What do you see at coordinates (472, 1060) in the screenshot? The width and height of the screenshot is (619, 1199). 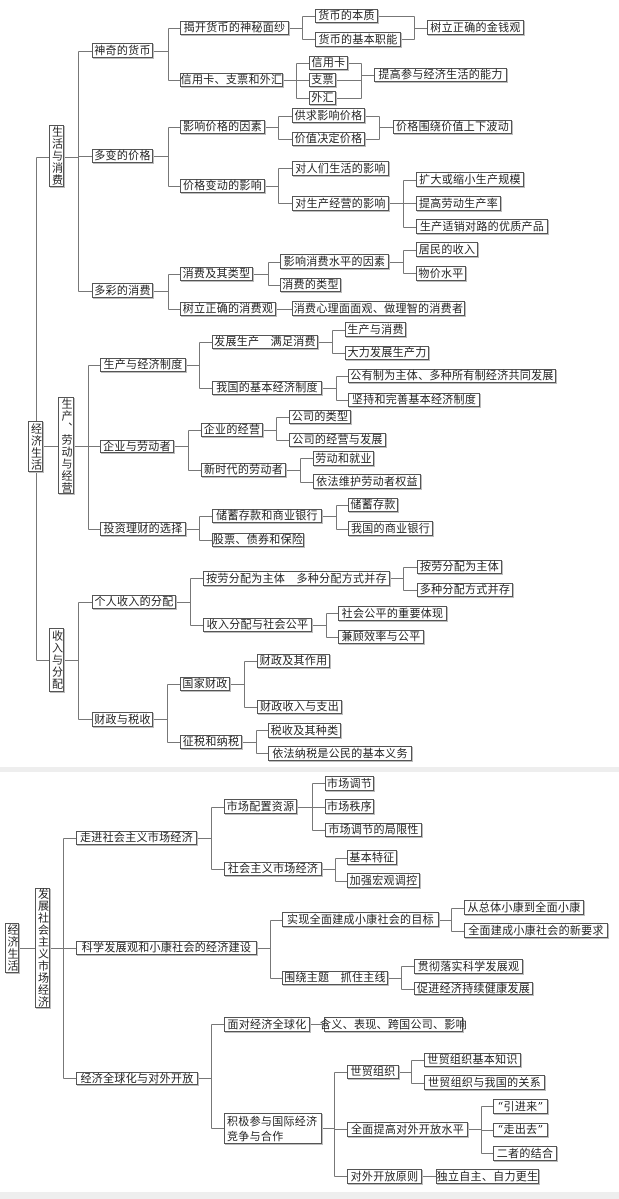 I see `map-node-bottom-map-h1: 世贸组织基本知识` at bounding box center [472, 1060].